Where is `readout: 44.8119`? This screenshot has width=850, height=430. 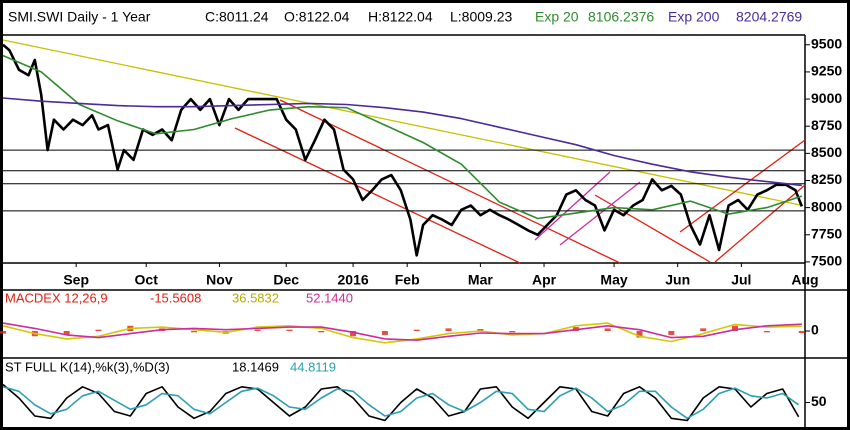
readout: 44.8119 is located at coordinates (313, 366).